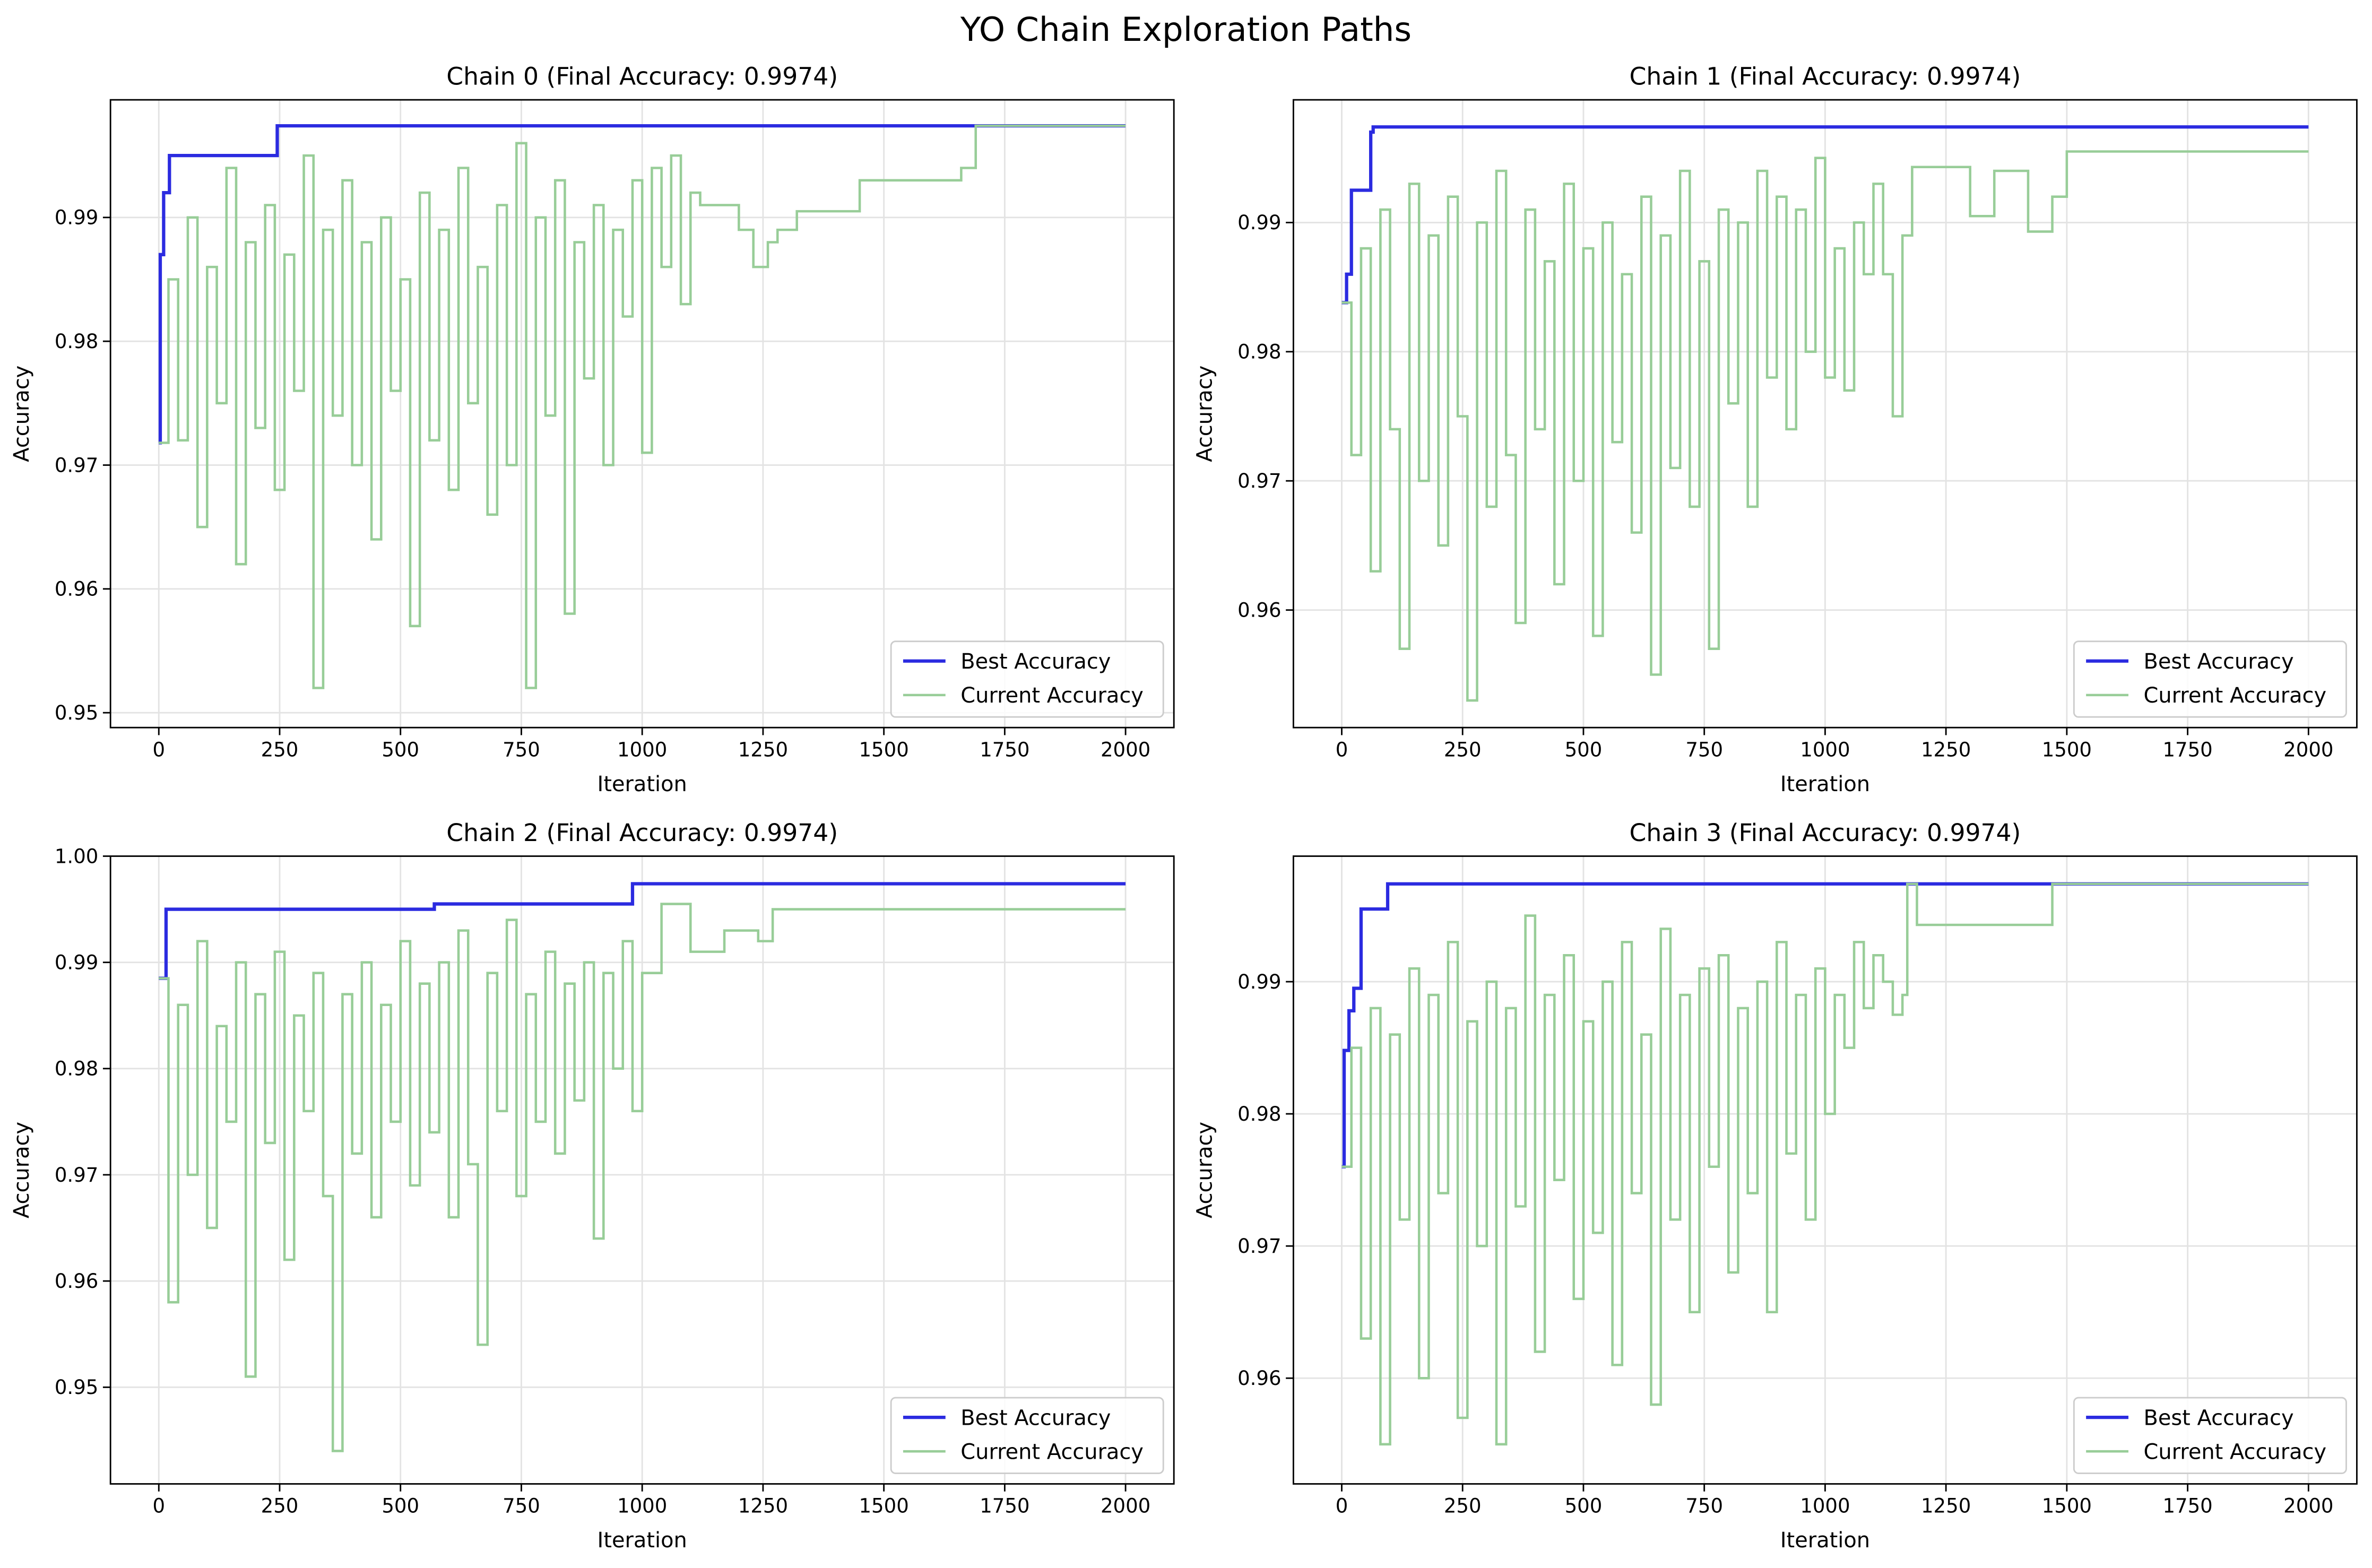 The image size is (2372, 1568). What do you see at coordinates (77, 856) in the screenshot?
I see `y-tick-label: 1.00` at bounding box center [77, 856].